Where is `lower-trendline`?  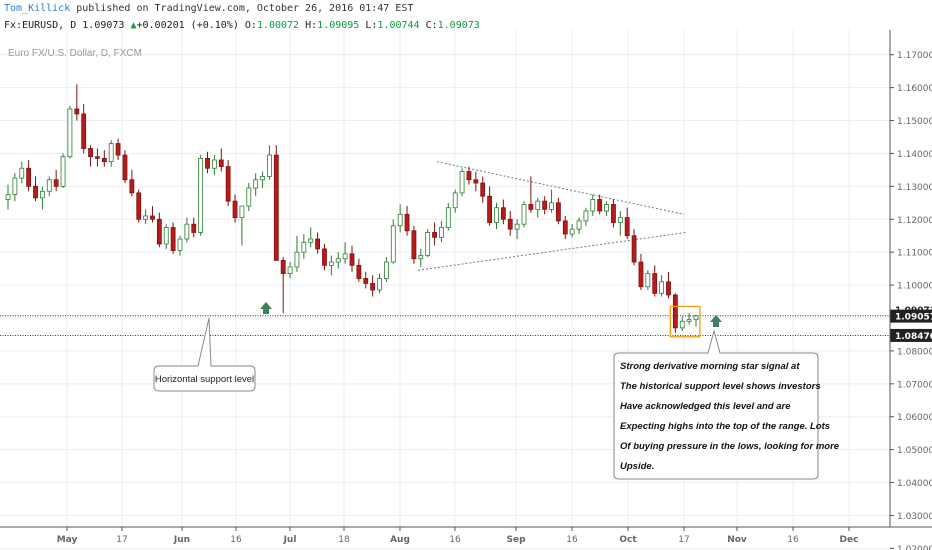 lower-trendline is located at coordinates (552, 251).